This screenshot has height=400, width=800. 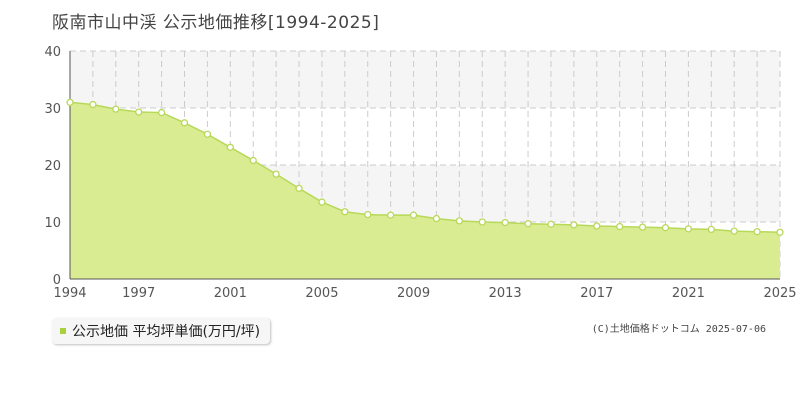 I want to click on plot-band, so click(x=425, y=79).